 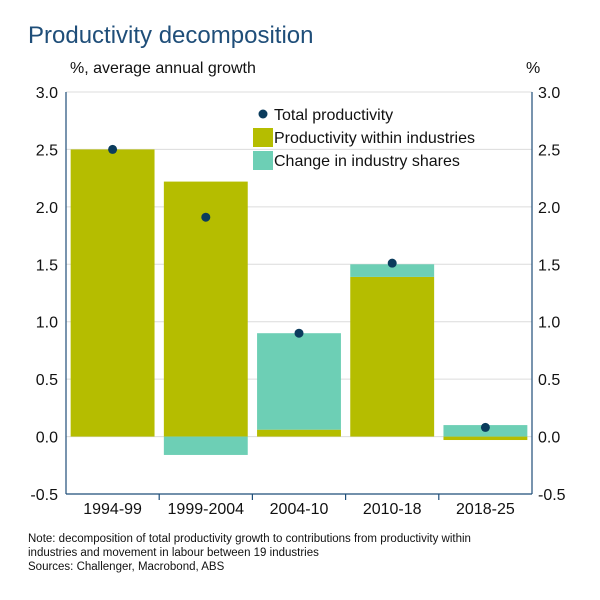 What do you see at coordinates (374, 138) in the screenshot?
I see `legend-label: Productivity within industries` at bounding box center [374, 138].